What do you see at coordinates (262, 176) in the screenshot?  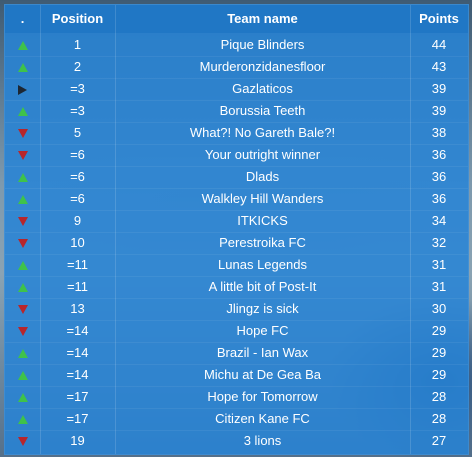 I see `team-name-link: Dlads` at bounding box center [262, 176].